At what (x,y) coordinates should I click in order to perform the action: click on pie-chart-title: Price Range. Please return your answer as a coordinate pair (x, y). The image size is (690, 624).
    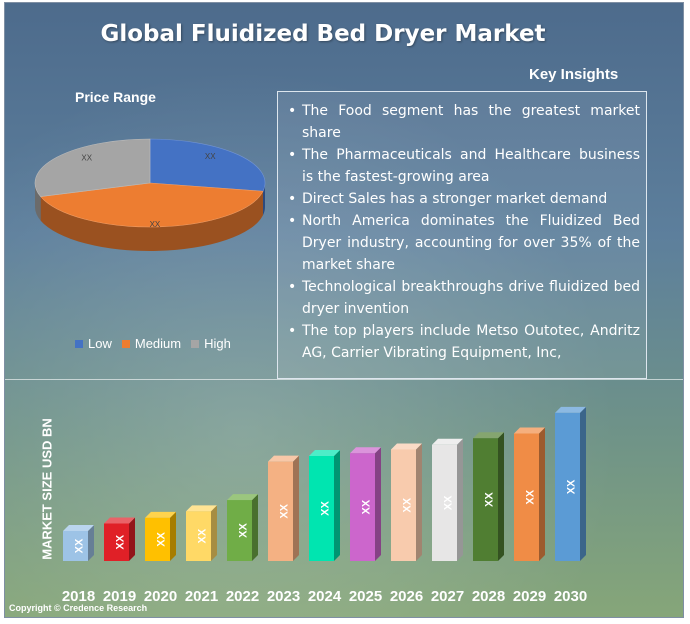
    Looking at the image, I should click on (115, 97).